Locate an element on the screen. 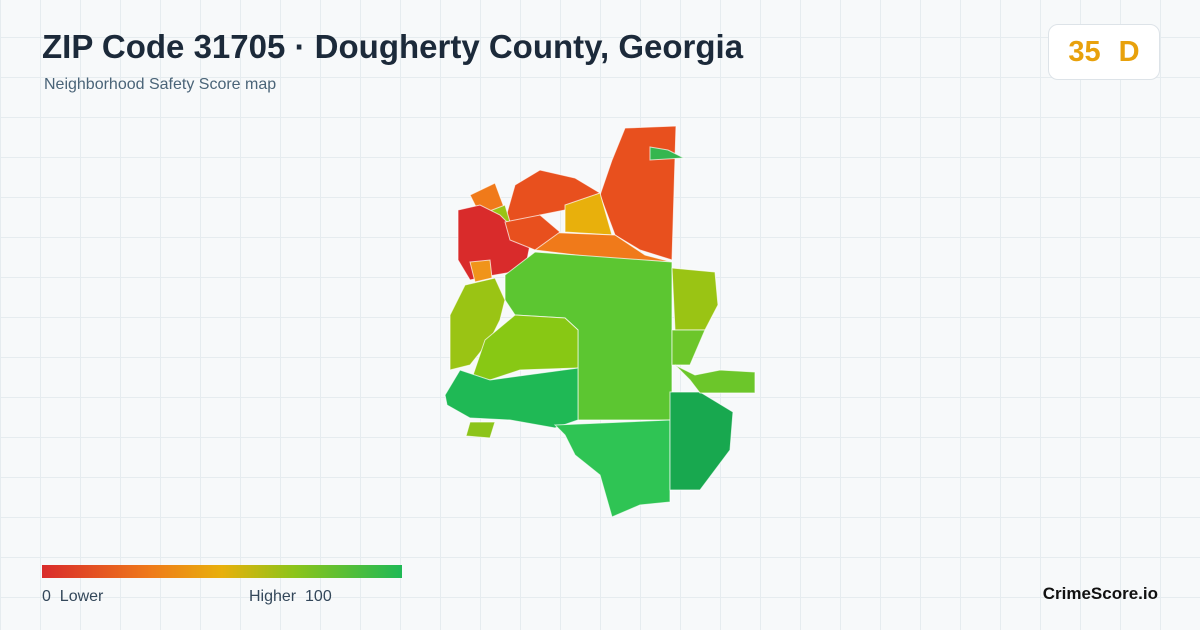 The height and width of the screenshot is (630, 1200). legend-min: 0 Lower is located at coordinates (72, 597).